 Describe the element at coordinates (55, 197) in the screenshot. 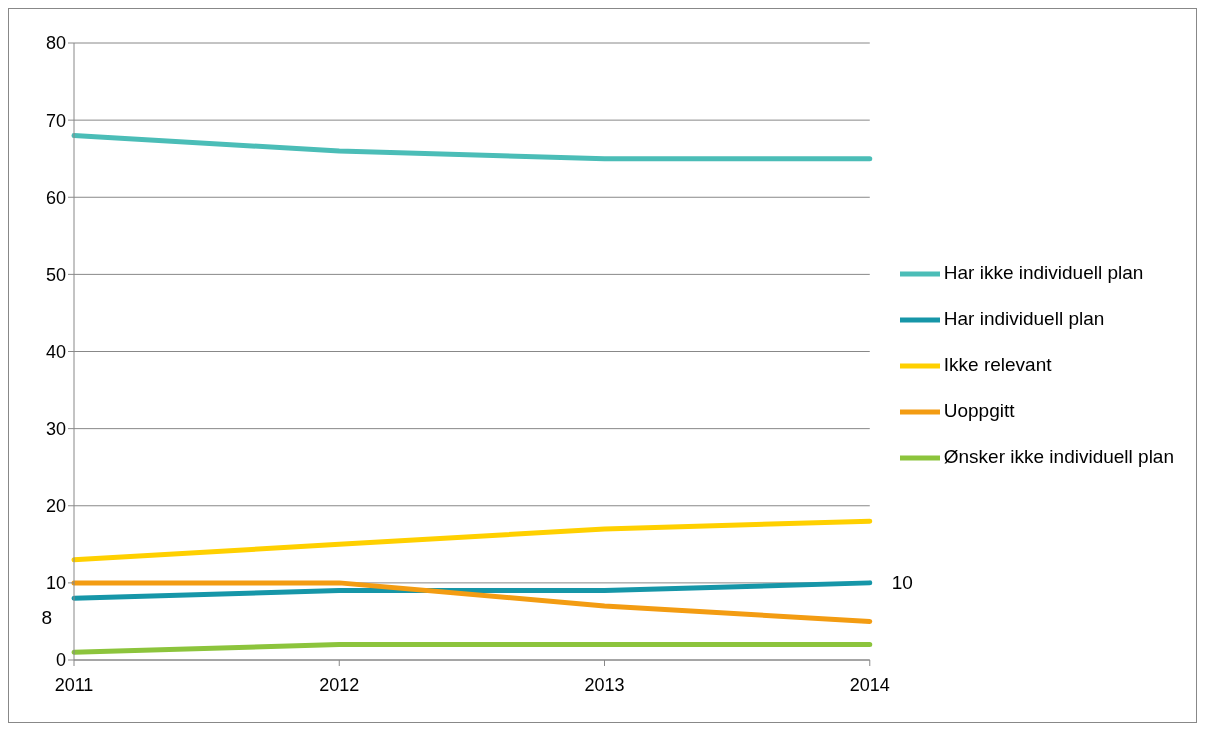

I see `y-tick-label: 60` at that location.